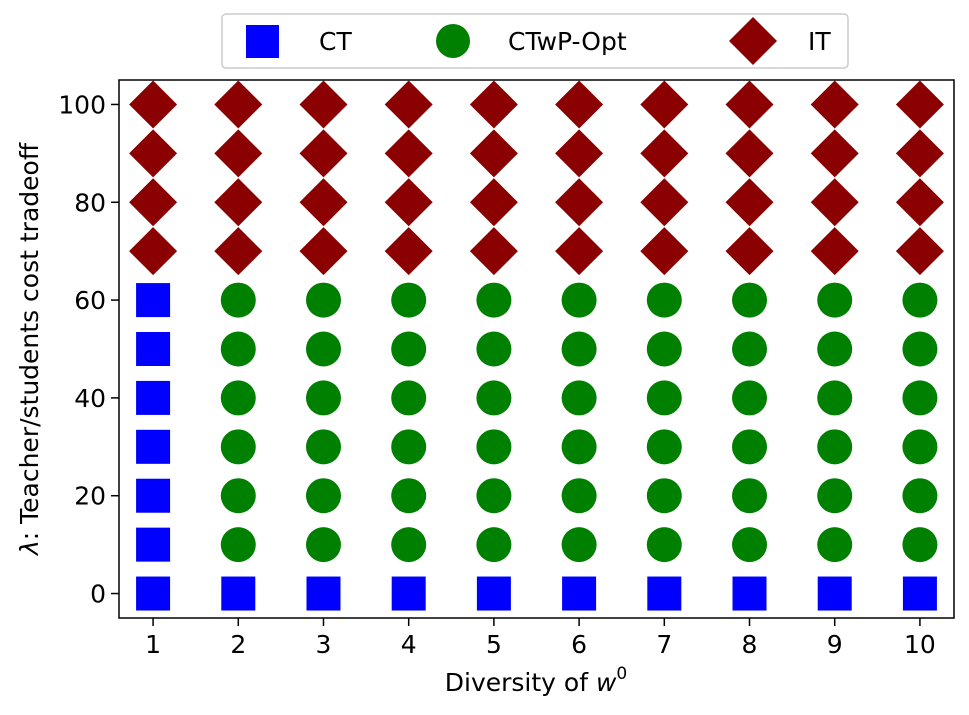 The height and width of the screenshot is (715, 969). Describe the element at coordinates (29, 341) in the screenshot. I see `y-axis-label-text: : Teacher/students cost tradeoff` at that location.